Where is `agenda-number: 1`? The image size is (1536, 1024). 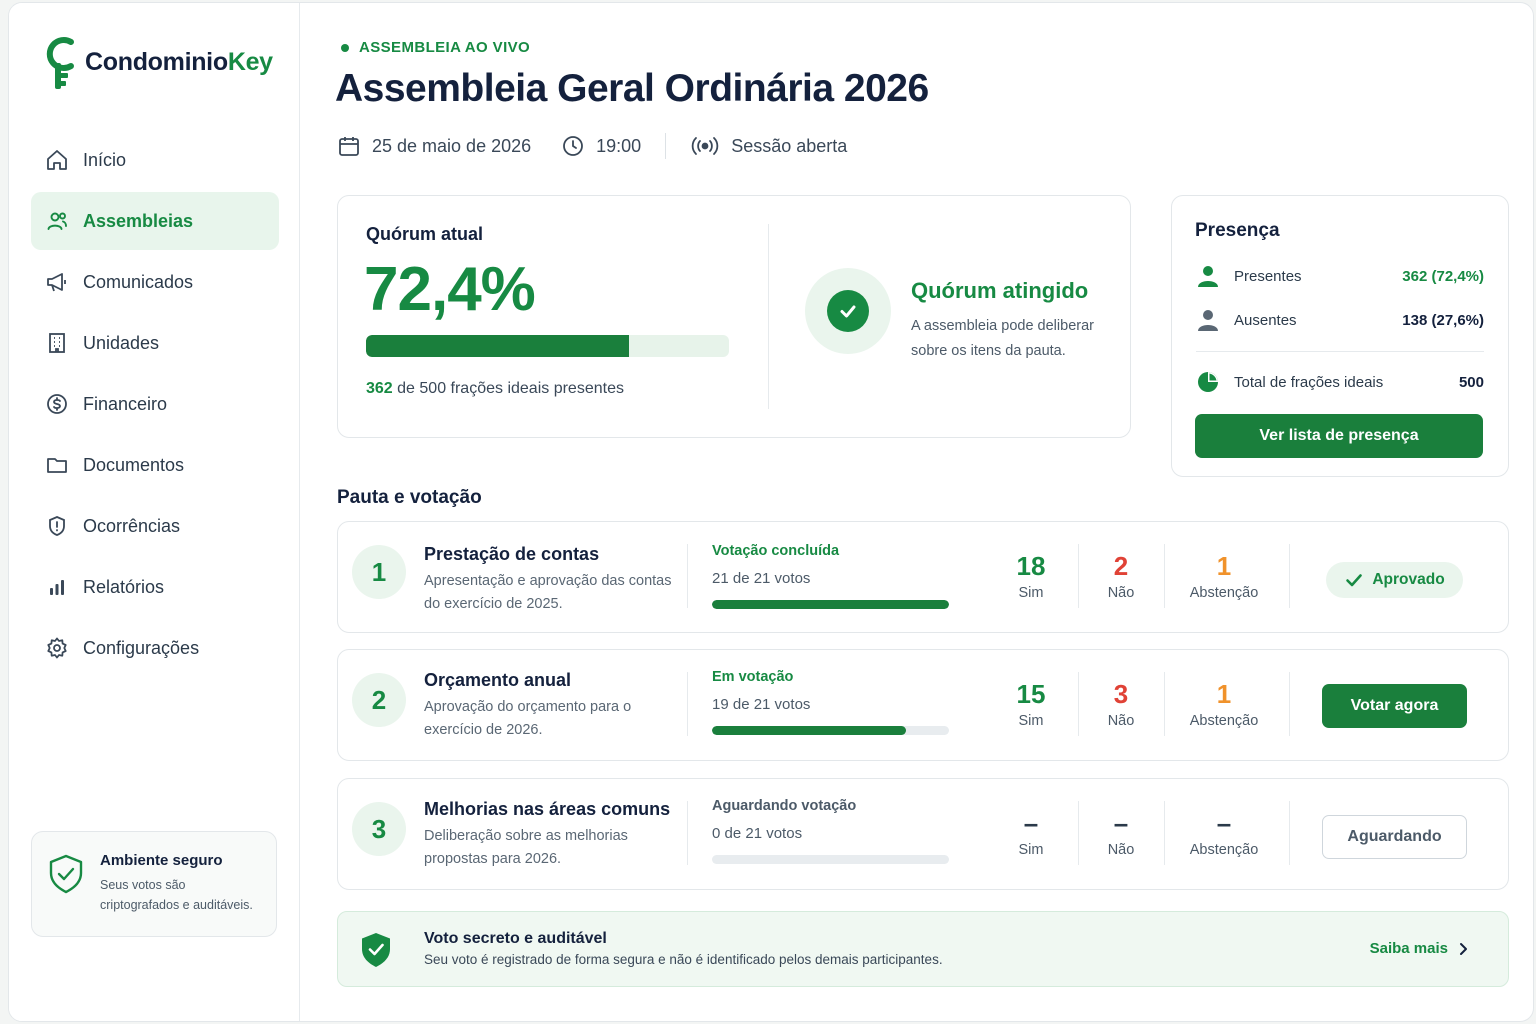 agenda-number: 1 is located at coordinates (379, 572).